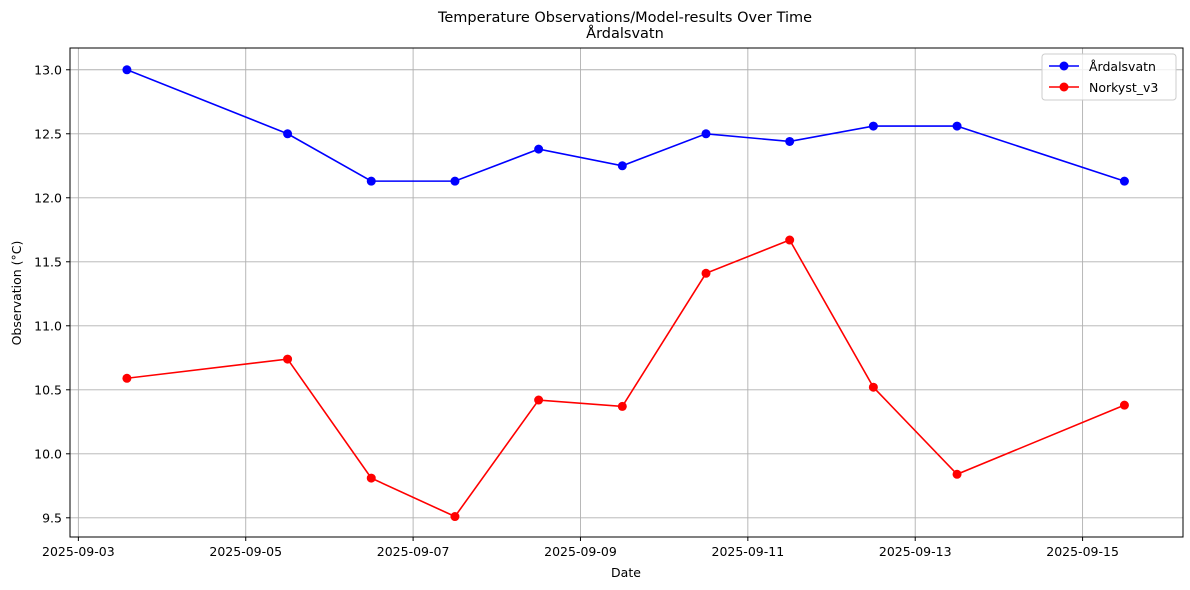  What do you see at coordinates (48, 261) in the screenshot?
I see `y-tick-label: 11.5` at bounding box center [48, 261].